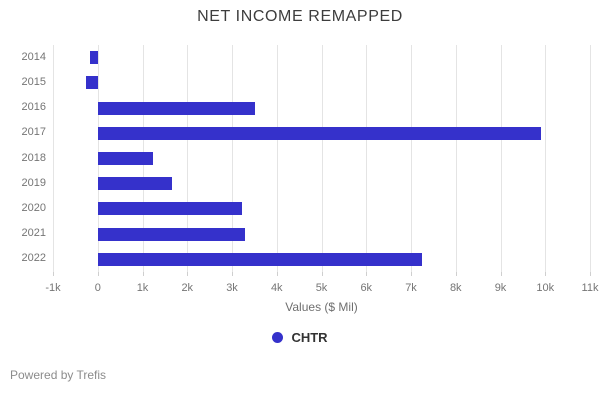 The image size is (600, 400). What do you see at coordinates (125, 158) in the screenshot?
I see `bar-2018` at bounding box center [125, 158].